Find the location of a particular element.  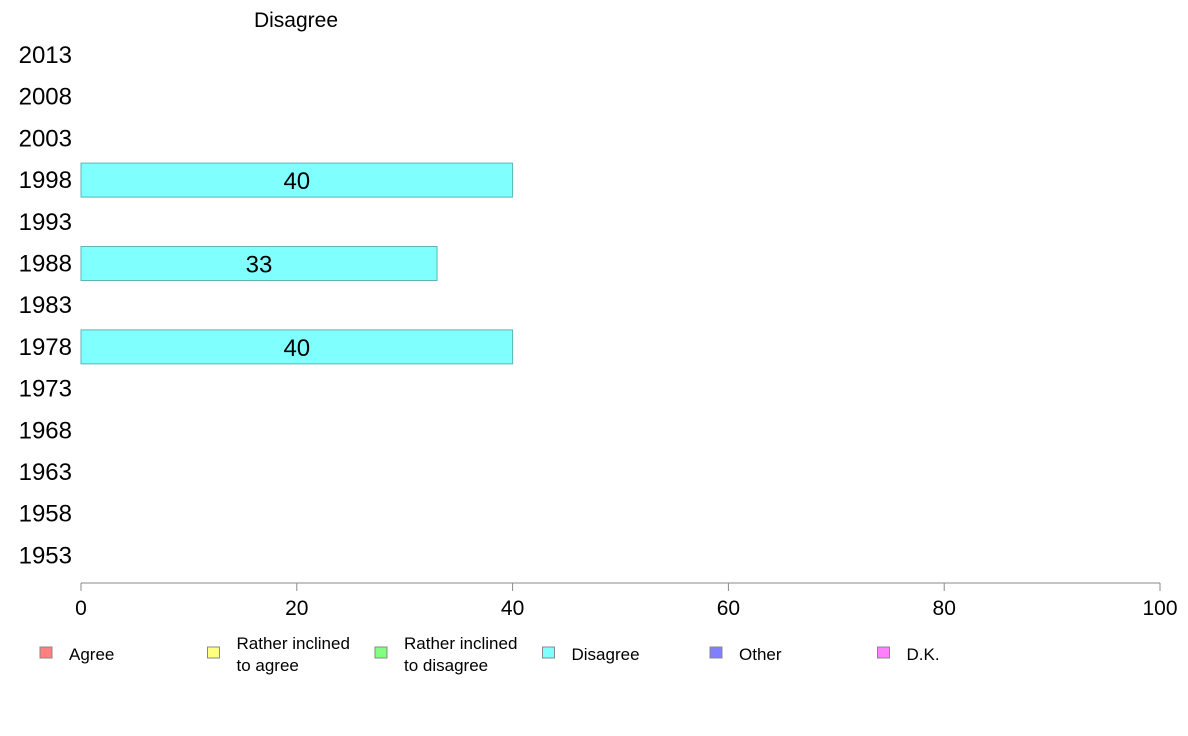

category-label: 2008 is located at coordinates (45, 97).